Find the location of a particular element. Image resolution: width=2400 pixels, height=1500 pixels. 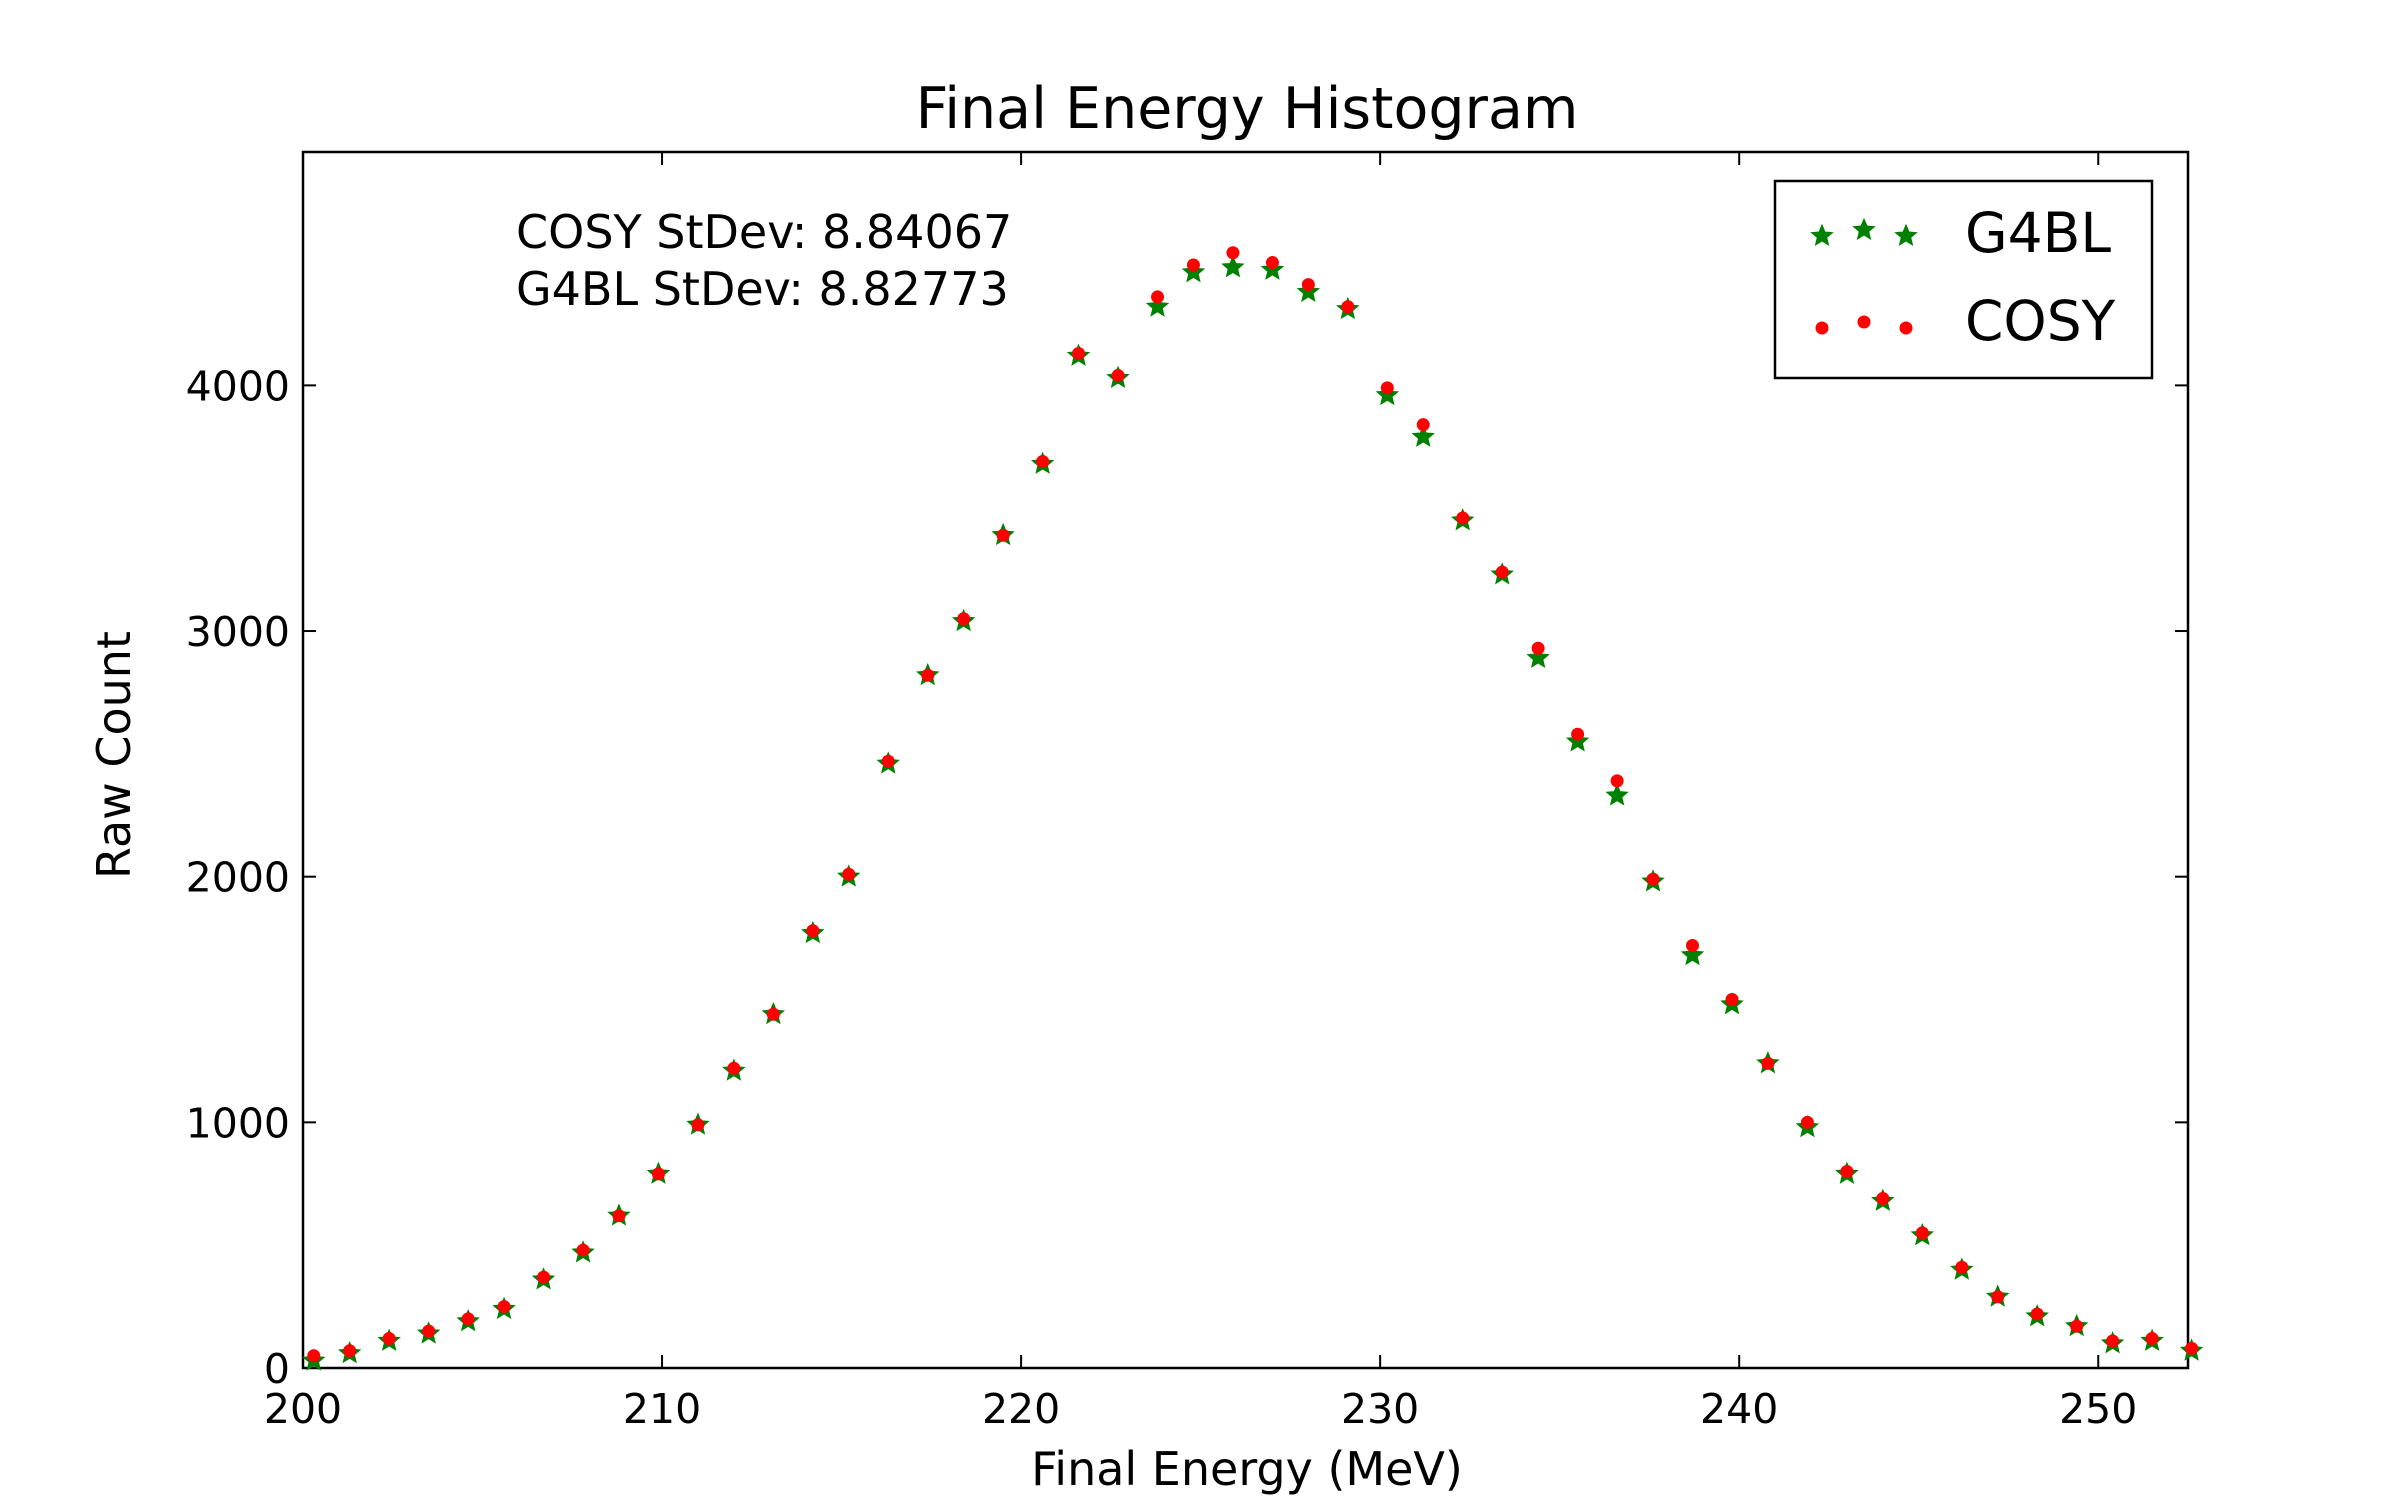

x-tick-label: 240 is located at coordinates (1739, 1409).